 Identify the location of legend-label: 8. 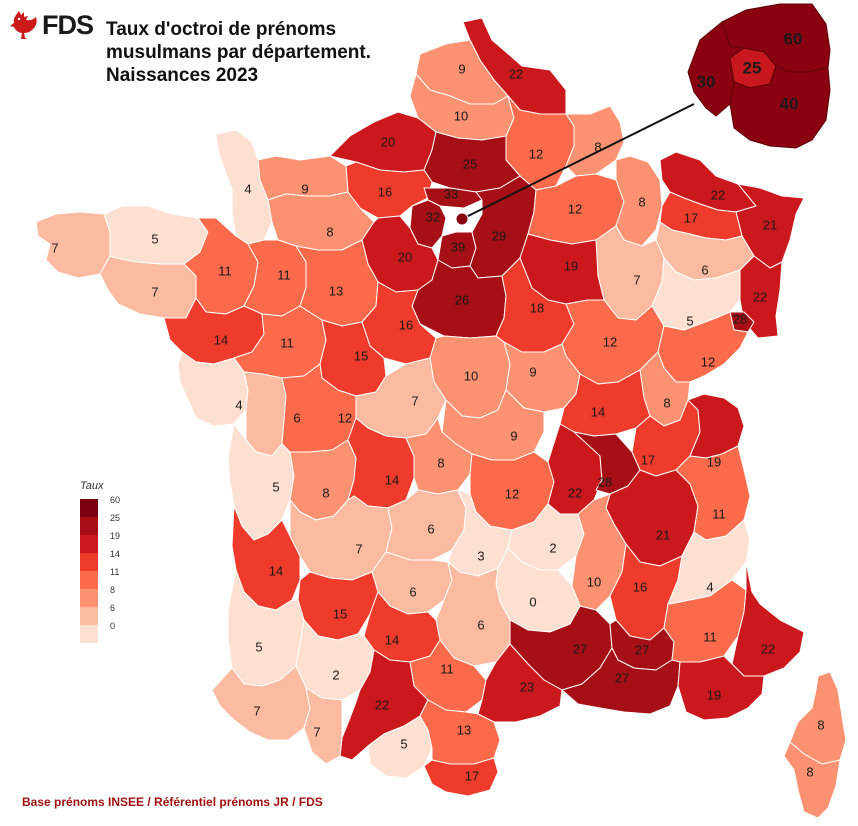
(113, 590).